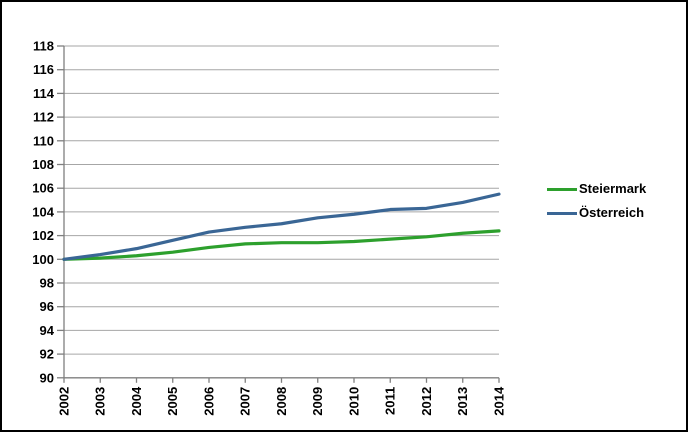 The height and width of the screenshot is (432, 688). Describe the element at coordinates (43, 259) in the screenshot. I see `y-tick-label: 100` at that location.